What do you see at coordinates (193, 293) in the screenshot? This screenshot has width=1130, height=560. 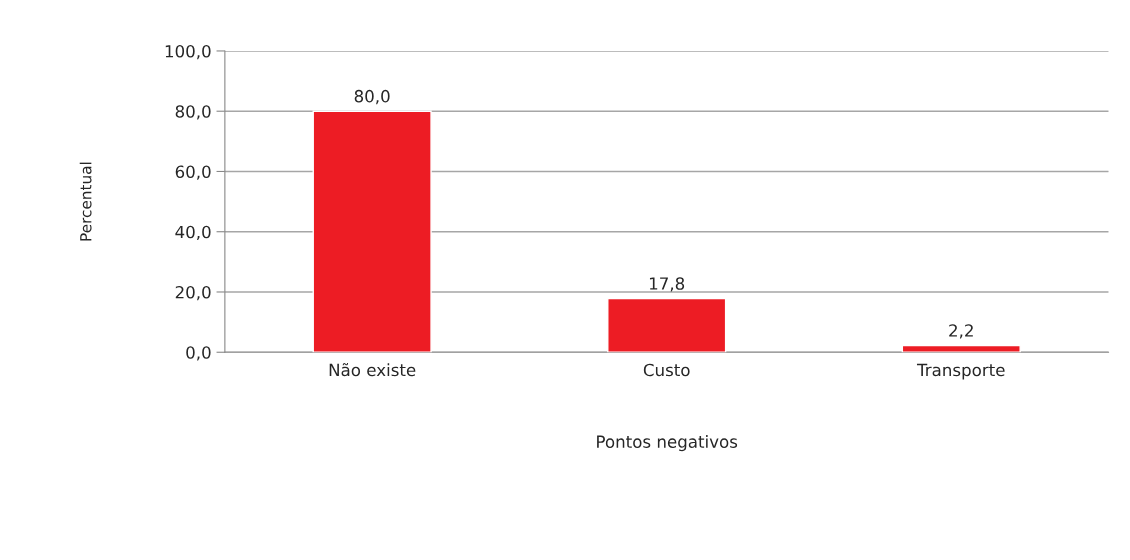 I see `y-tick-label: 20,0` at bounding box center [193, 293].